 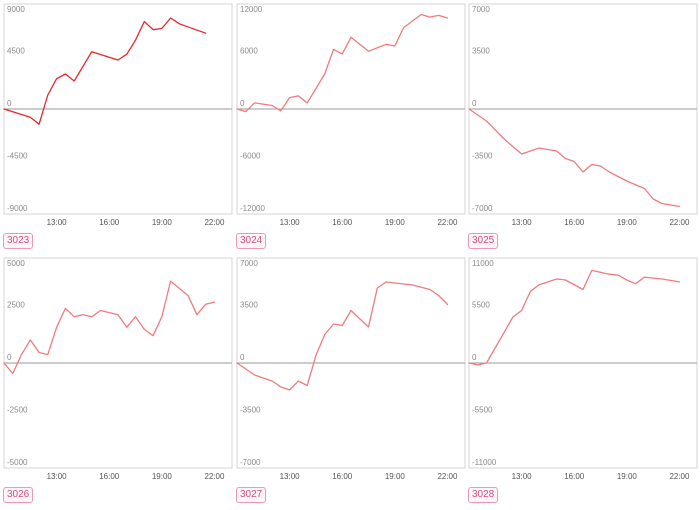 I want to click on product-badge-3026: 3026, so click(x=18, y=495).